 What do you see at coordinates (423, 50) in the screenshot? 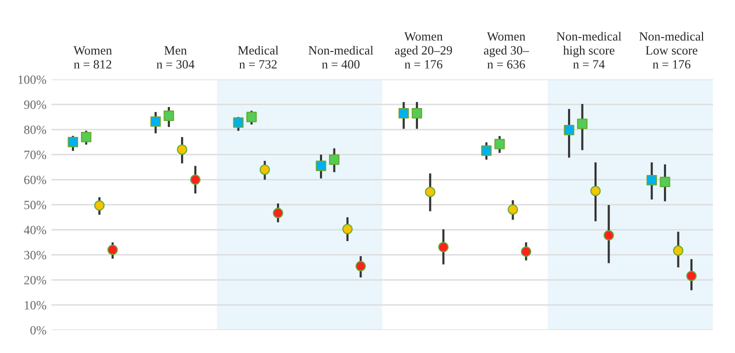
I see `x-tick-label: Women aged 20–29 n = 176` at bounding box center [423, 50].